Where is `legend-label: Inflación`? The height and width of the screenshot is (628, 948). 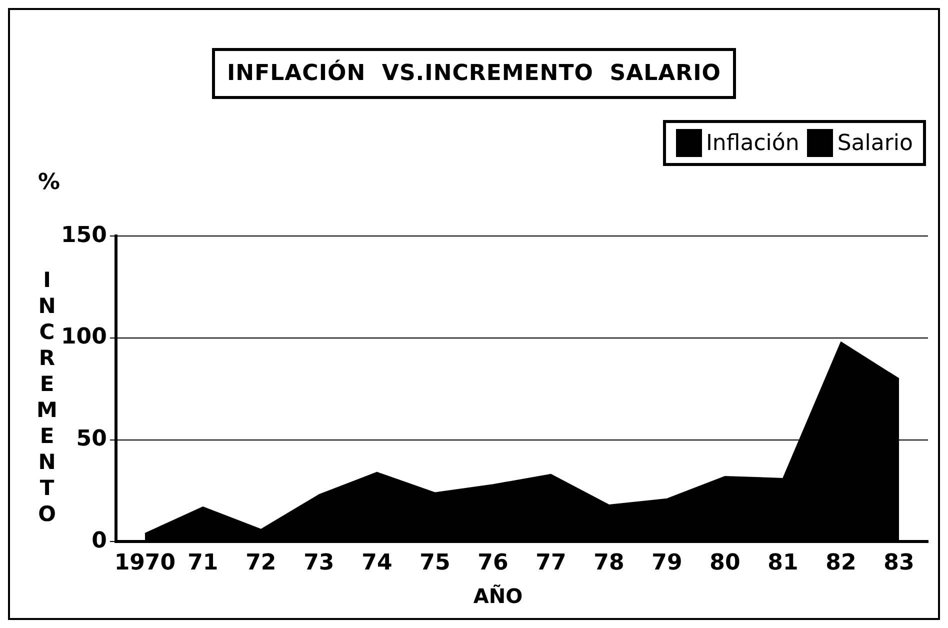
legend-label: Inflación is located at coordinates (753, 143).